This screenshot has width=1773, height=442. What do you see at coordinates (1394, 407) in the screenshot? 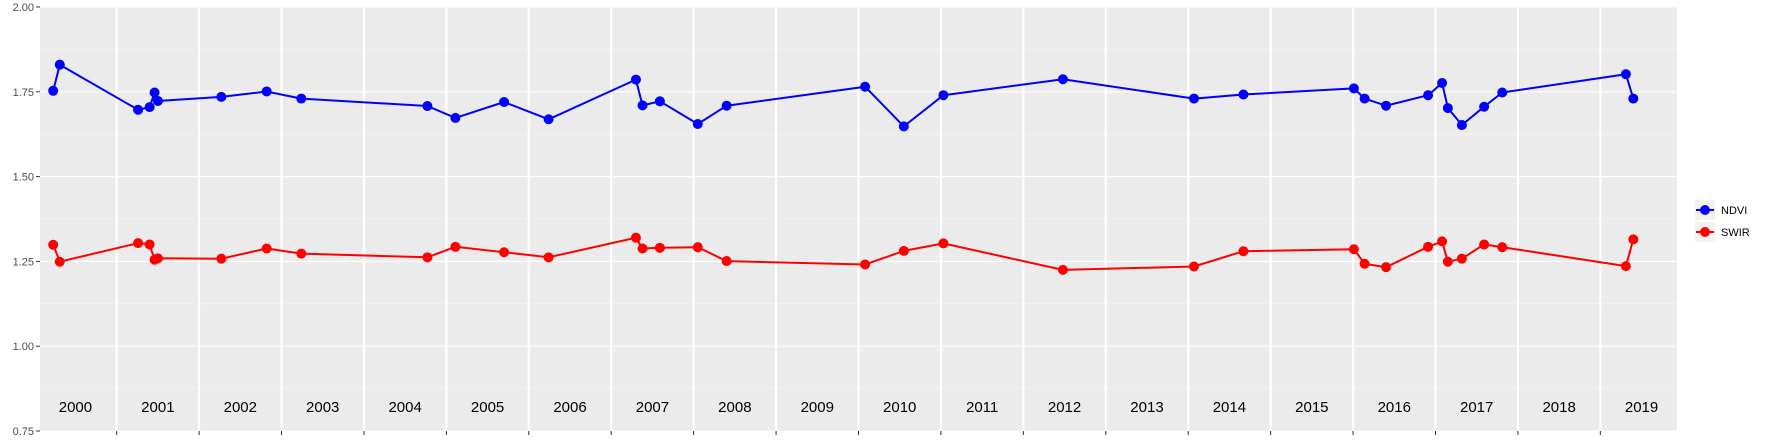
I see `year-label: 2016` at bounding box center [1394, 407].